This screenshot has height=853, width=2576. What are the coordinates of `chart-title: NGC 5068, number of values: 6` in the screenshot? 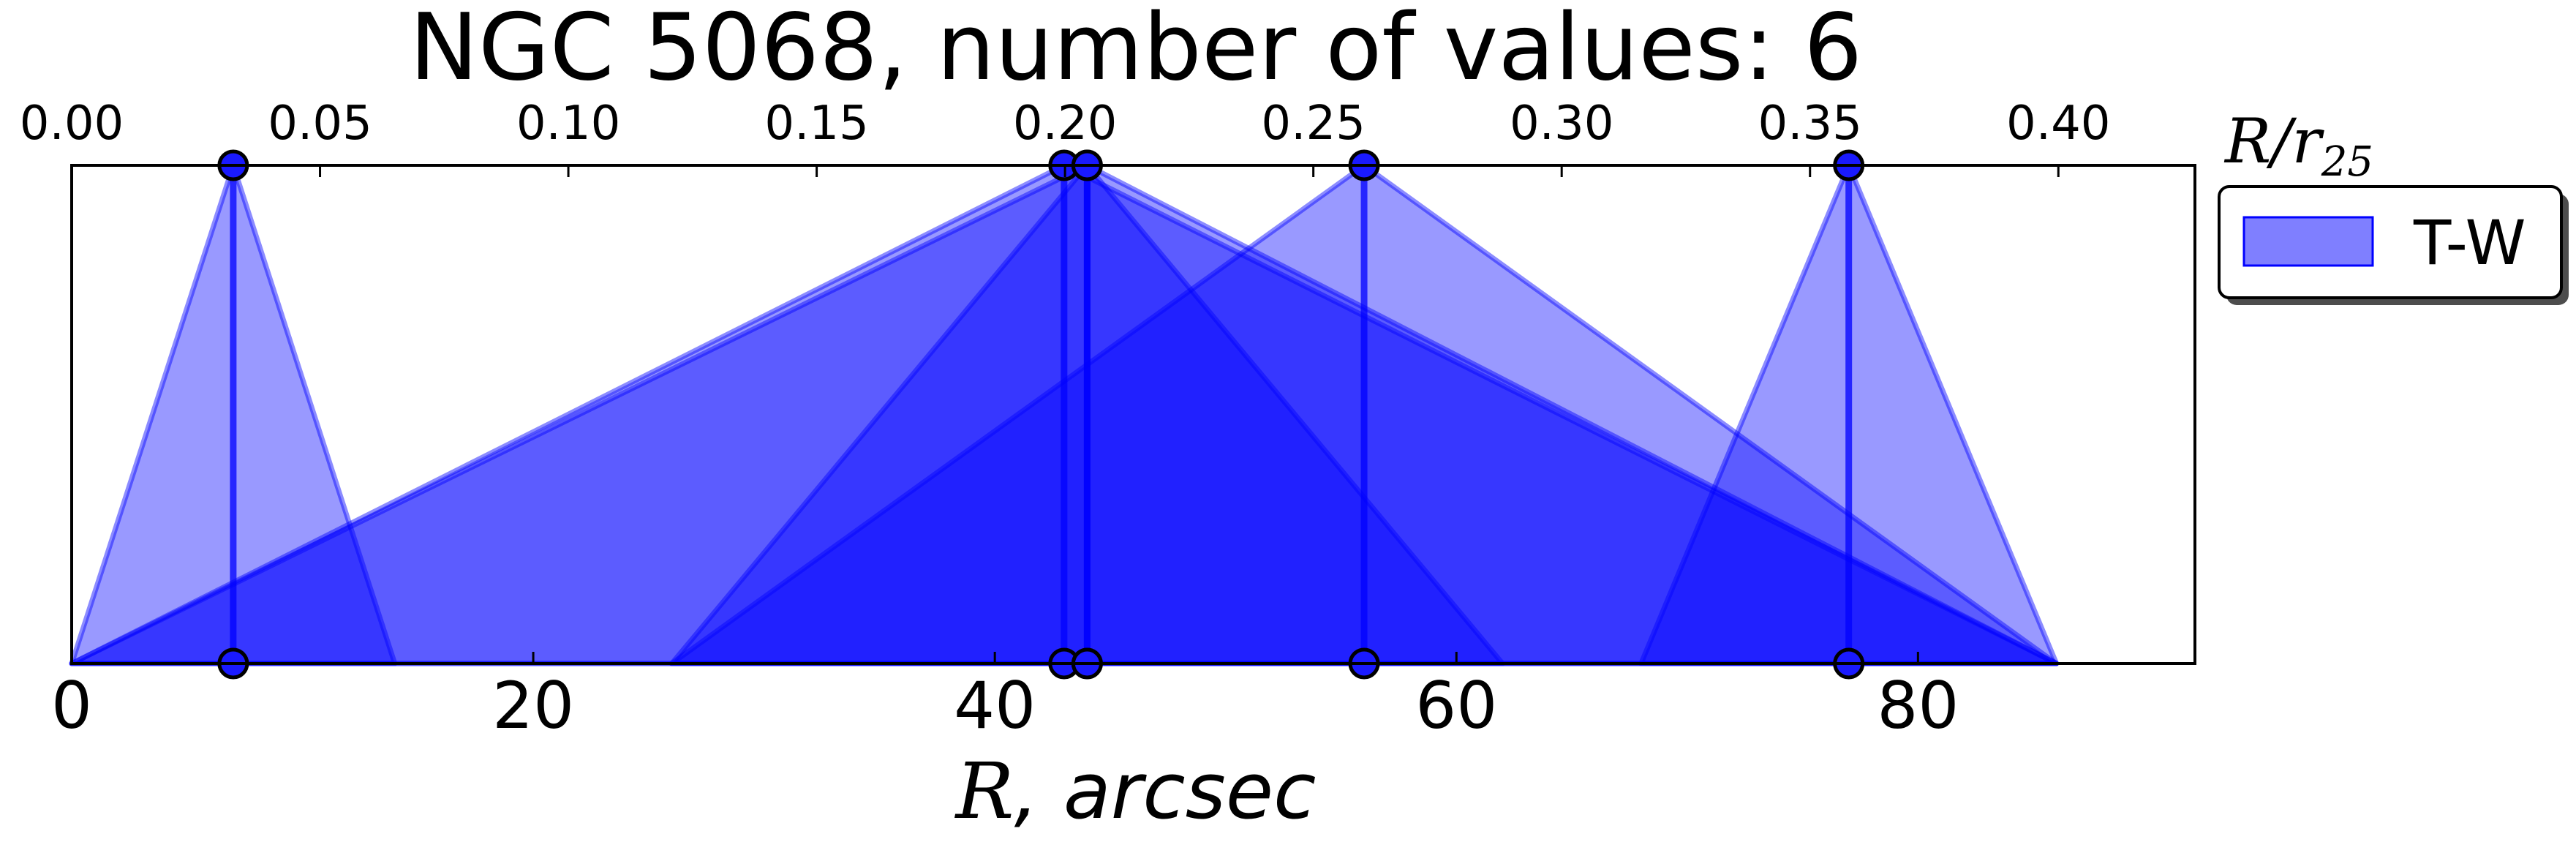 It's located at (1136, 50).